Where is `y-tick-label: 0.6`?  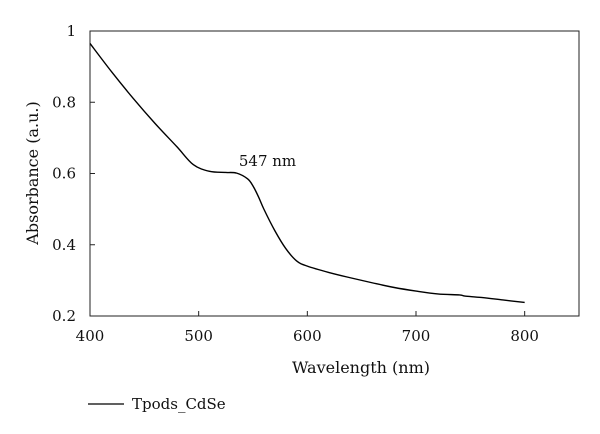 y-tick-label: 0.6 is located at coordinates (64, 174).